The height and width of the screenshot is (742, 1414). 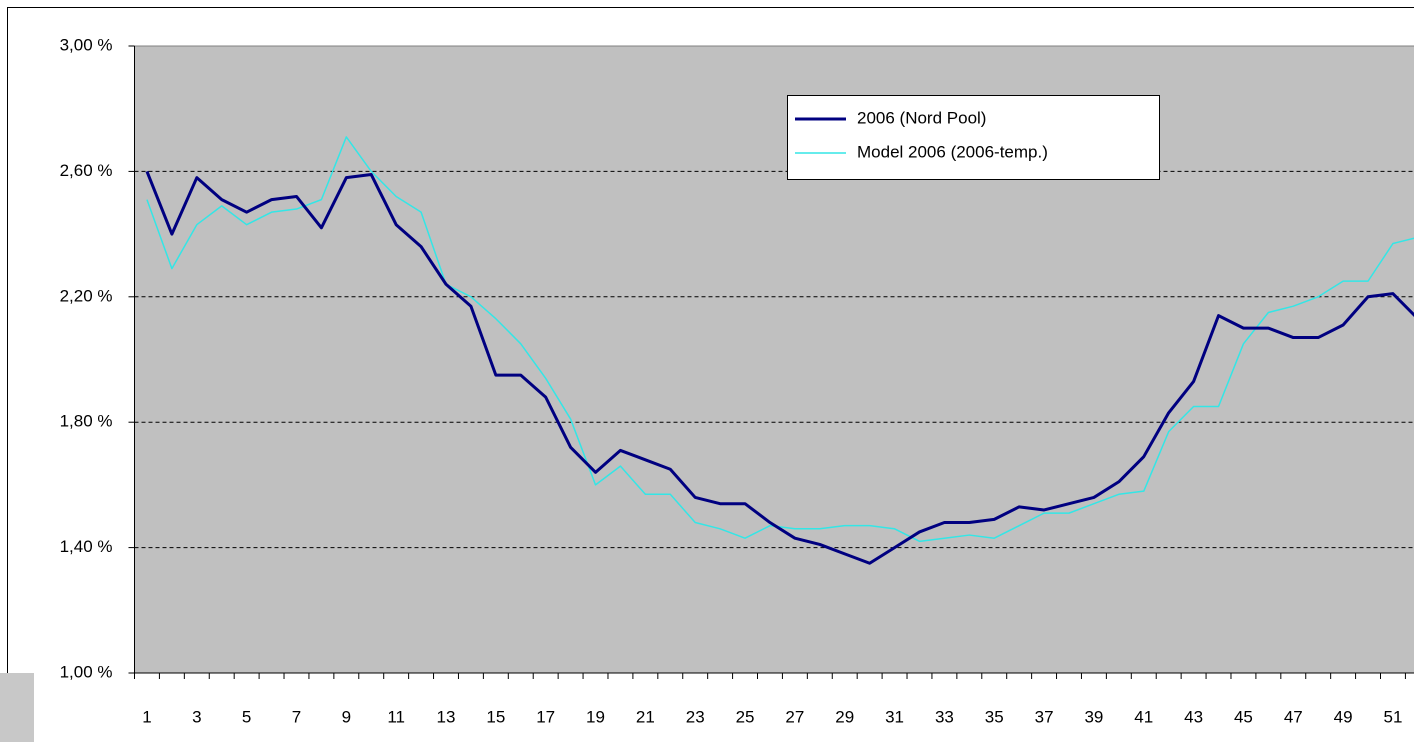 What do you see at coordinates (17, 707) in the screenshot?
I see `corner-block` at bounding box center [17, 707].